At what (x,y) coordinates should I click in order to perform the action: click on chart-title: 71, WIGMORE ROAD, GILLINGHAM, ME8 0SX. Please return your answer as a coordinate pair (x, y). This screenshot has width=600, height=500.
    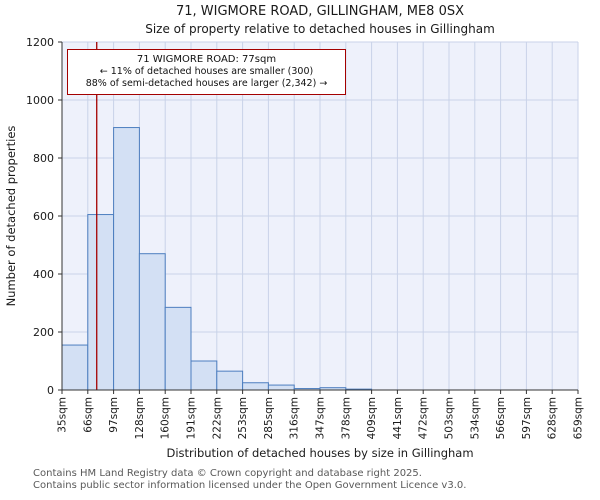
    Looking at the image, I should click on (320, 11).